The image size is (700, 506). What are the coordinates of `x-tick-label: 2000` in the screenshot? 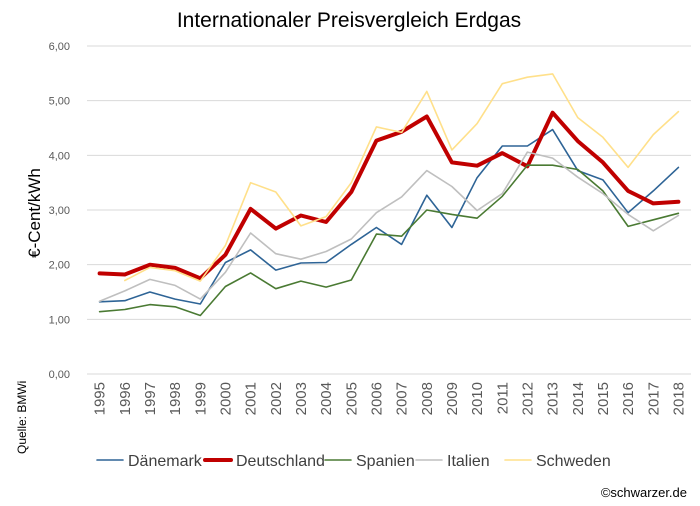 It's located at (225, 398).